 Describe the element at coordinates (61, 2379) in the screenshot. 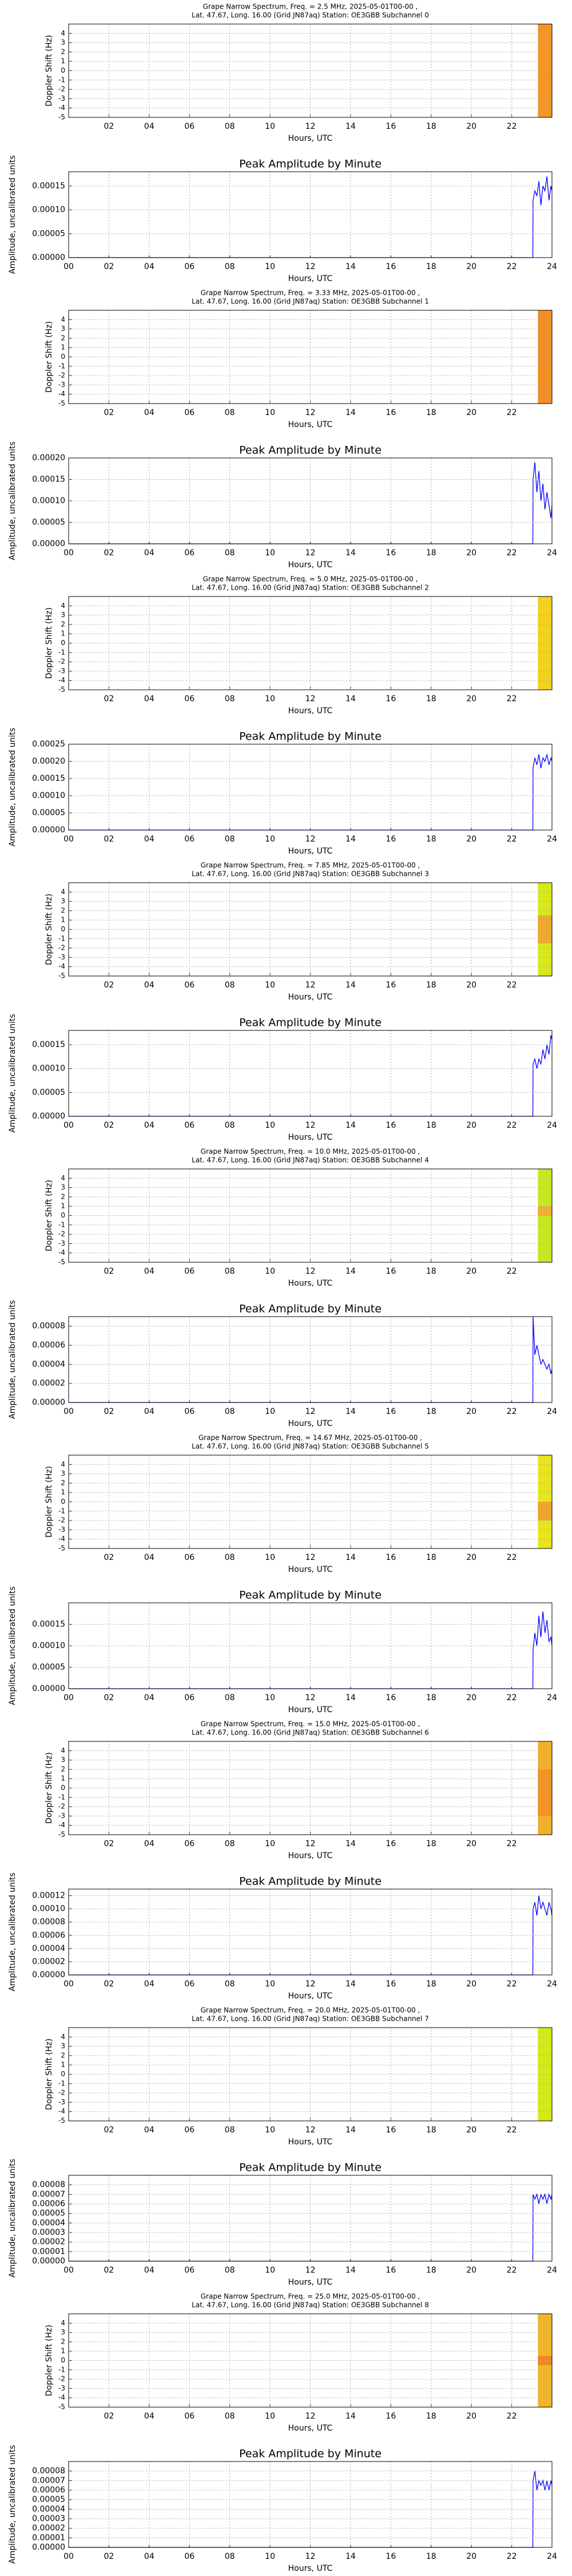

I see `y-tick-label: -2` at that location.